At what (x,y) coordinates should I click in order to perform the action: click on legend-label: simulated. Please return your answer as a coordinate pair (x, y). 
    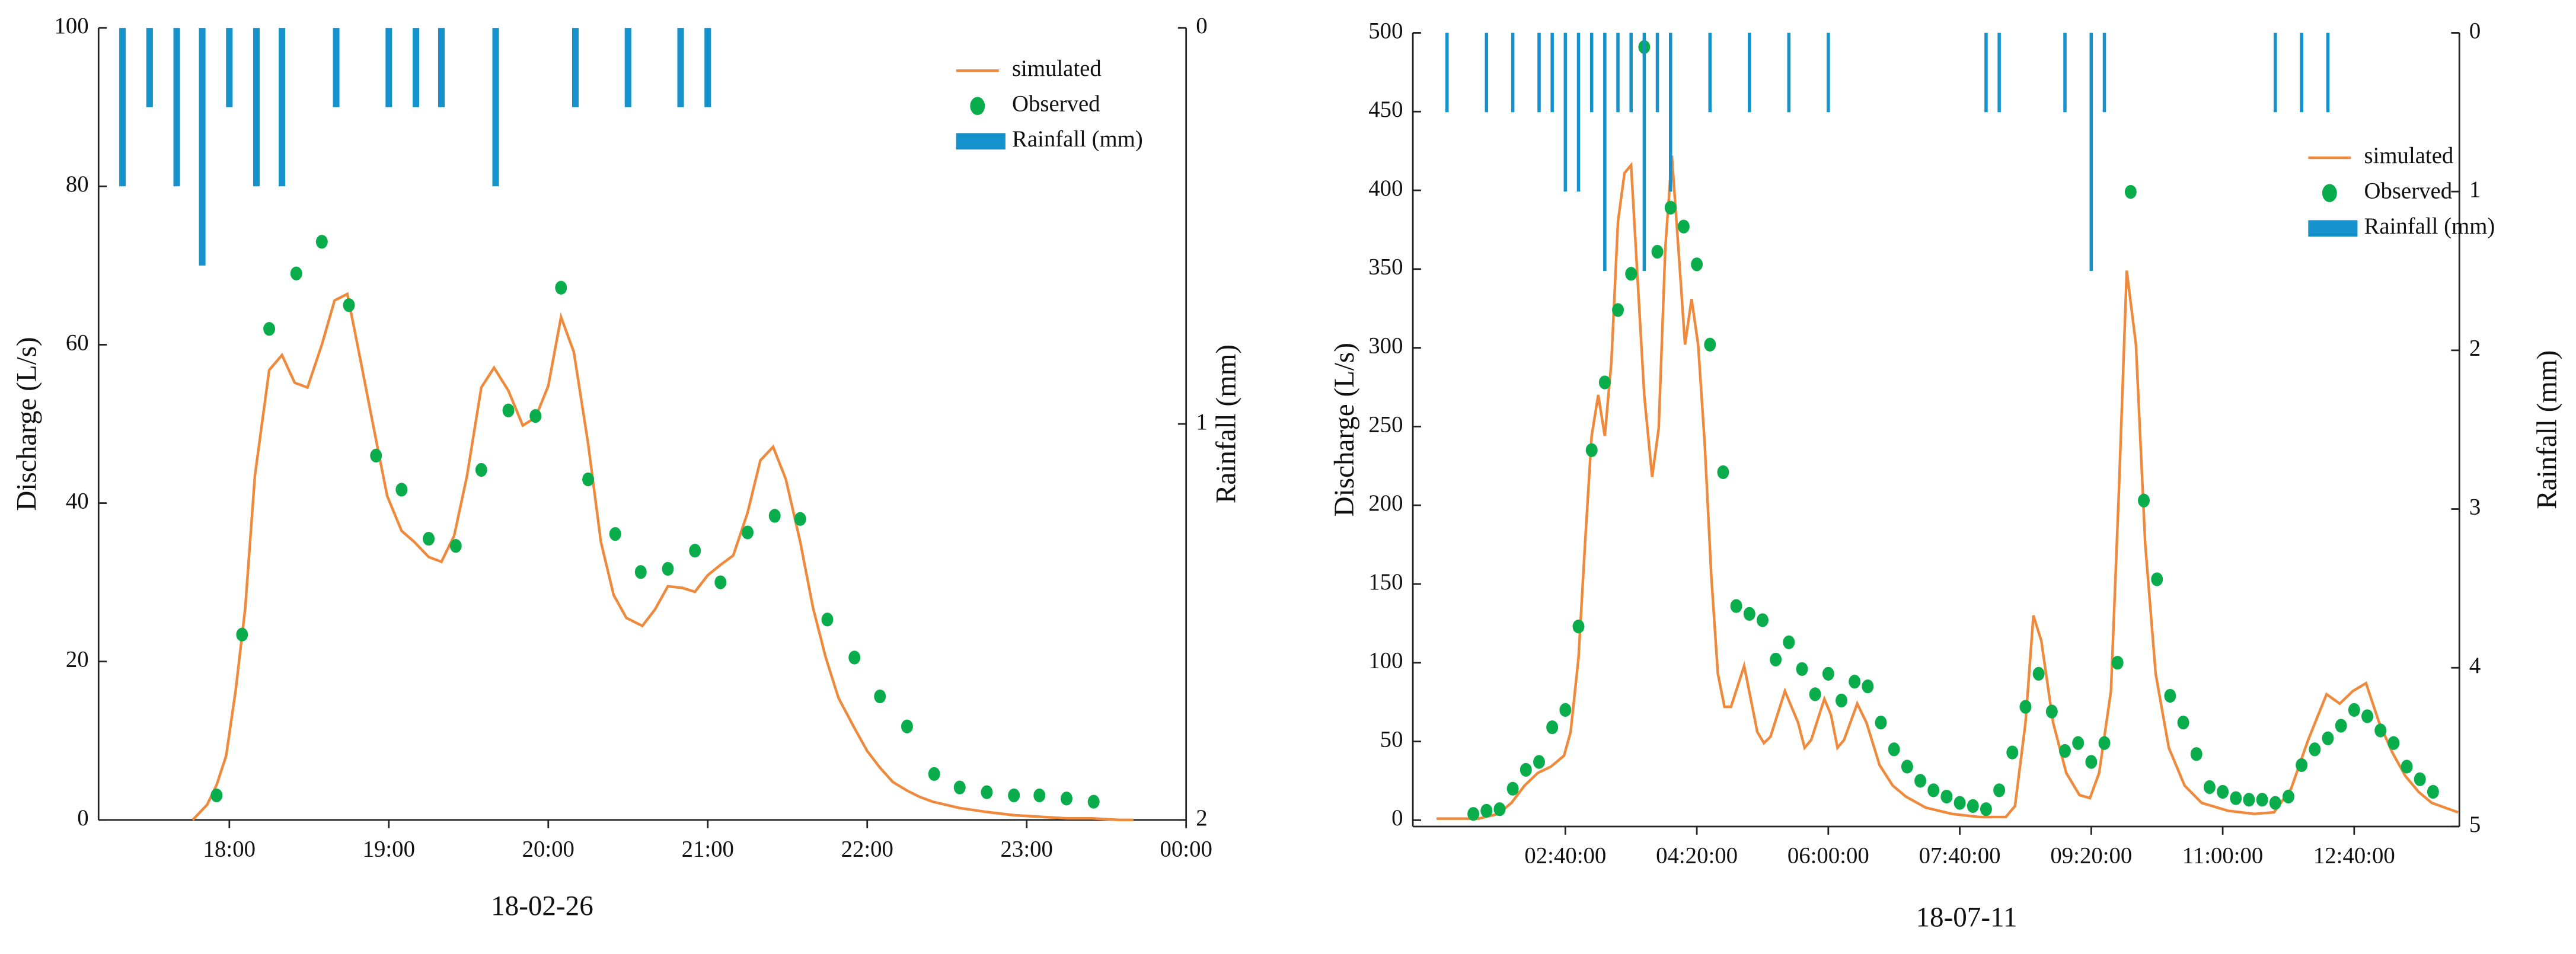
    Looking at the image, I should click on (1057, 68).